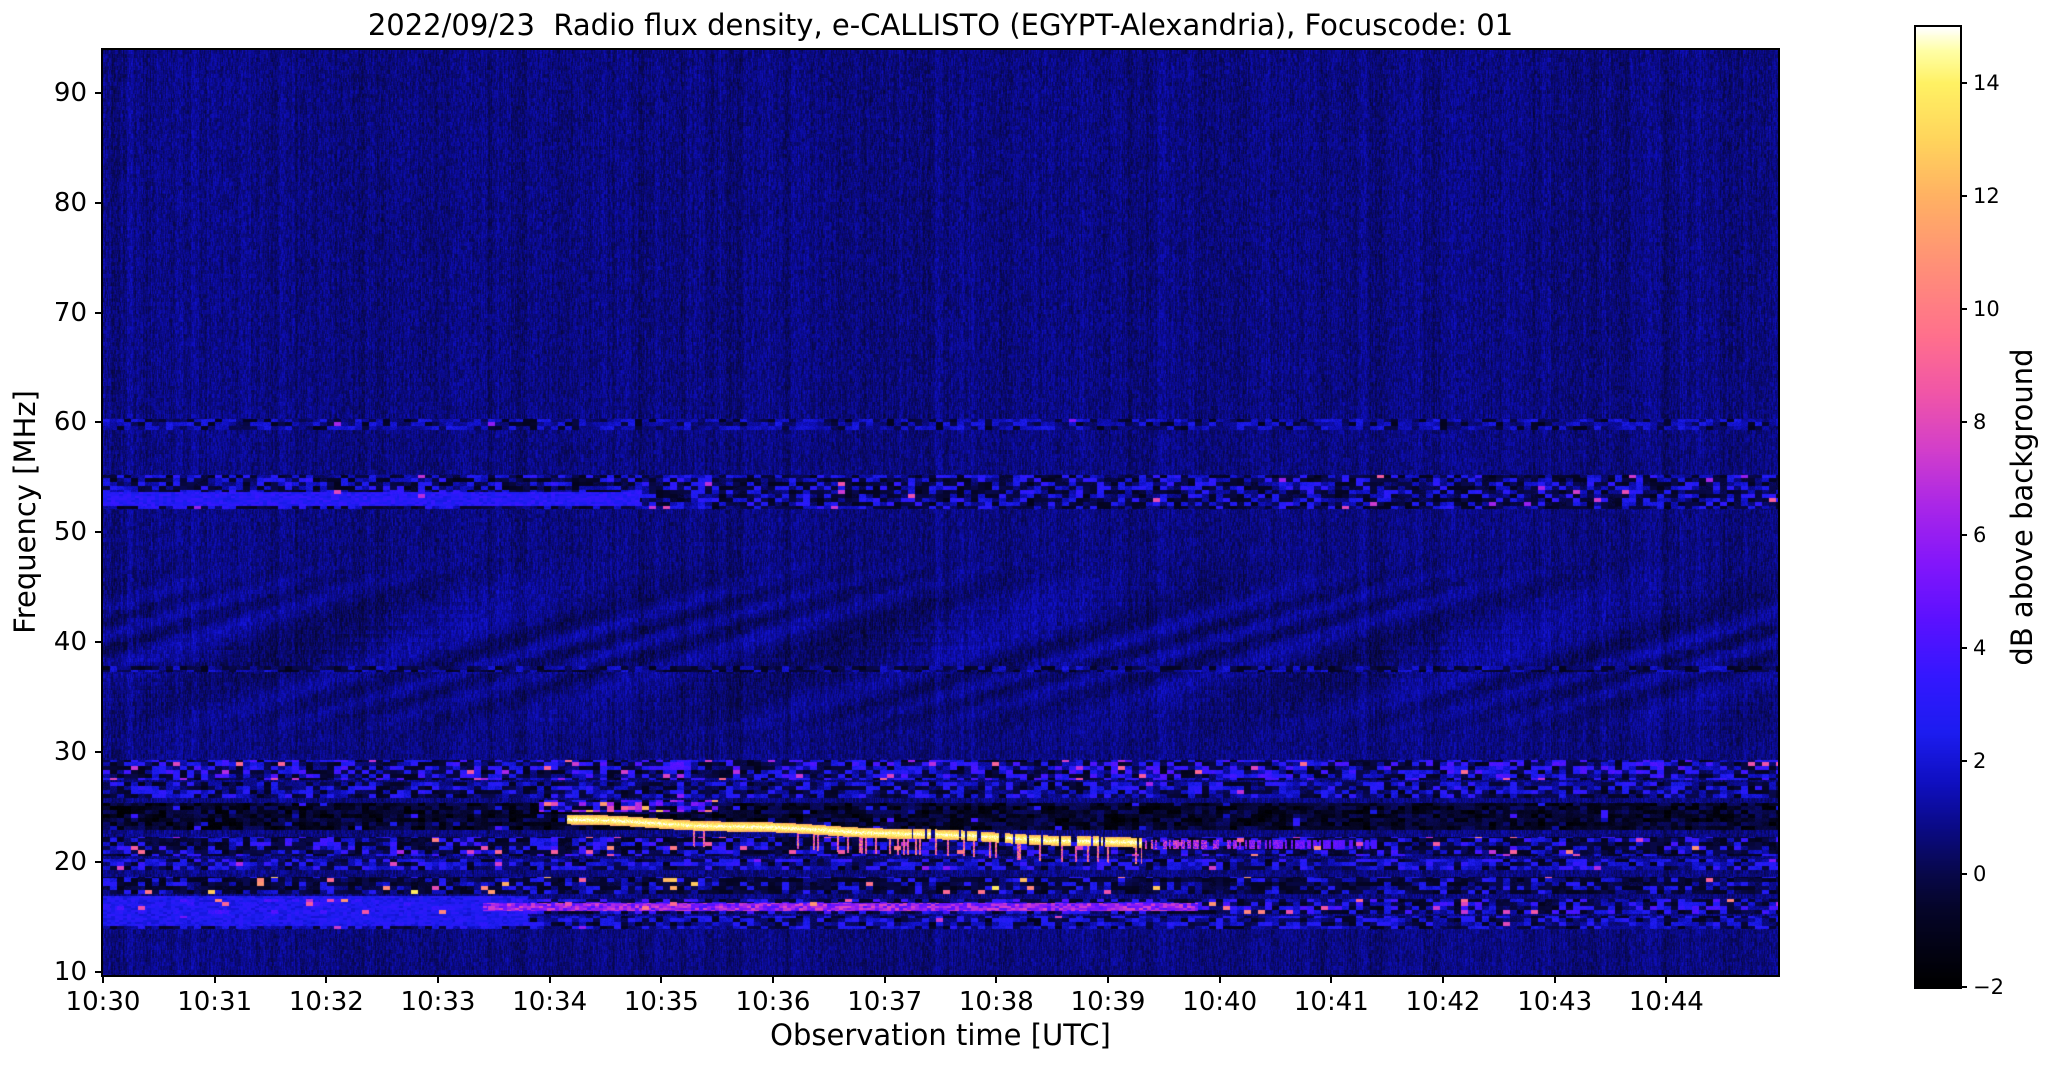 This screenshot has height=1067, width=2047. What do you see at coordinates (70, 861) in the screenshot?
I see `y-axis-tick-label: 20` at bounding box center [70, 861].